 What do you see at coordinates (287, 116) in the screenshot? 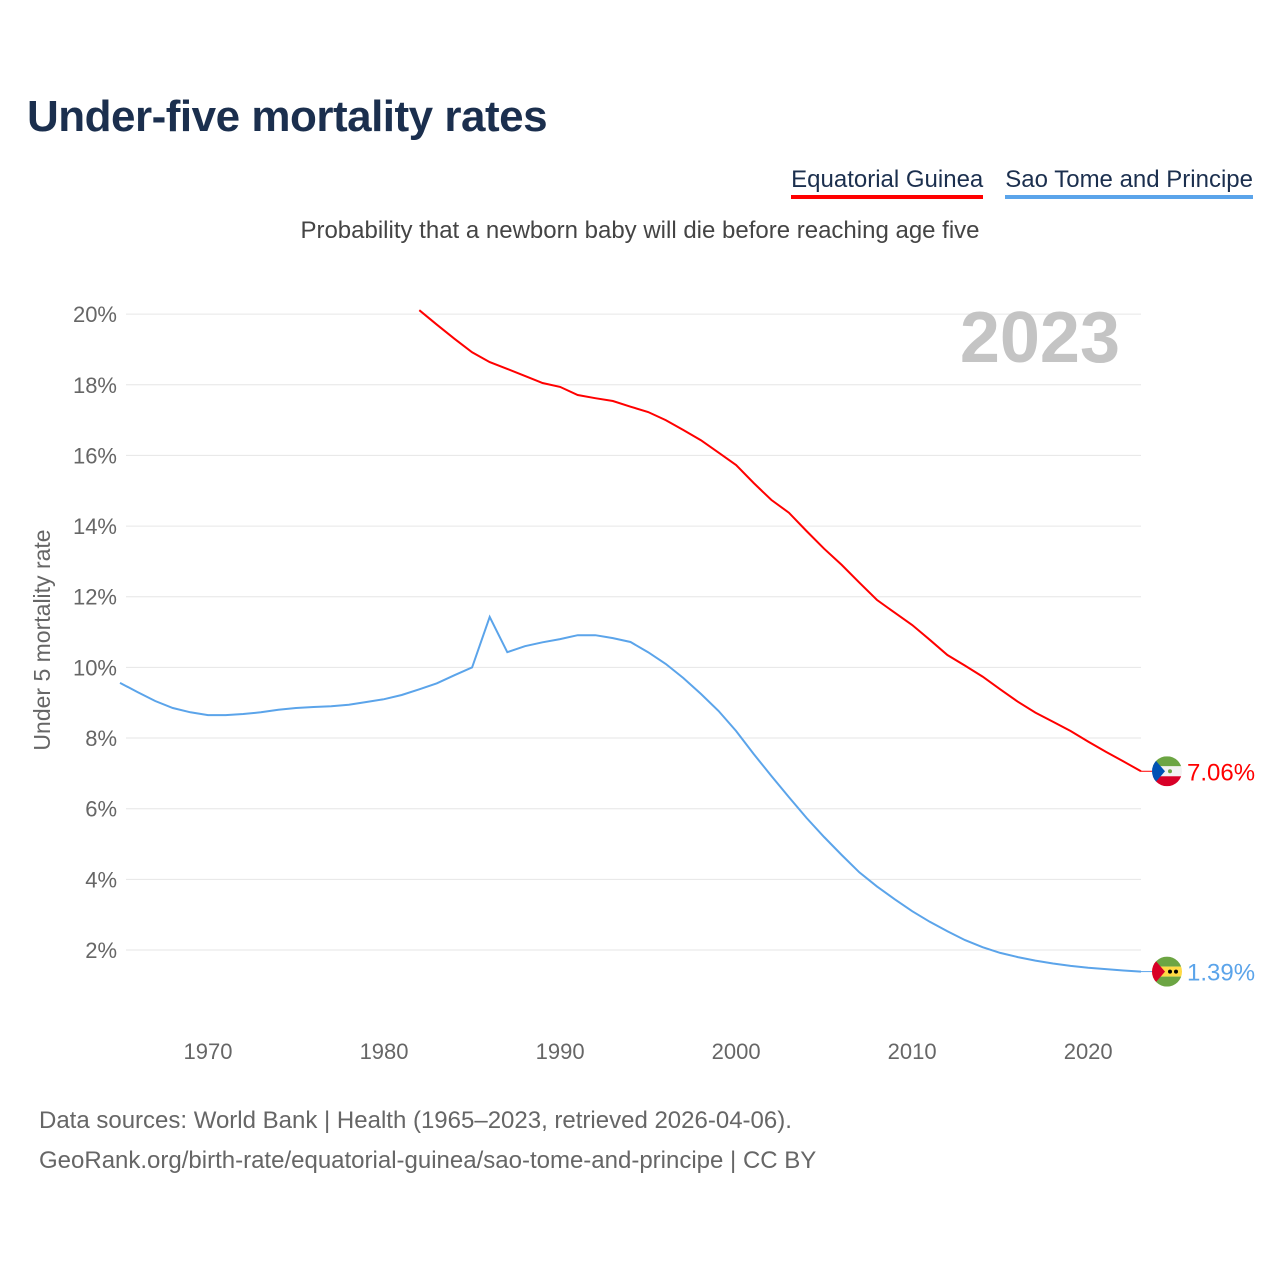
I see `chart-title: Under-five mortality rates` at bounding box center [287, 116].